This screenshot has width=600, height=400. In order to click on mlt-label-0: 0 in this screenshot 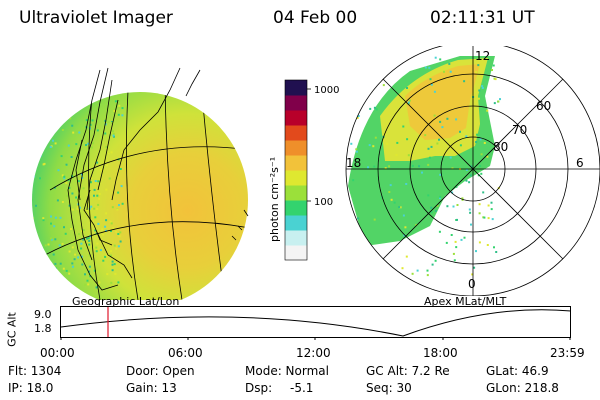, I will do `click(472, 284)`.